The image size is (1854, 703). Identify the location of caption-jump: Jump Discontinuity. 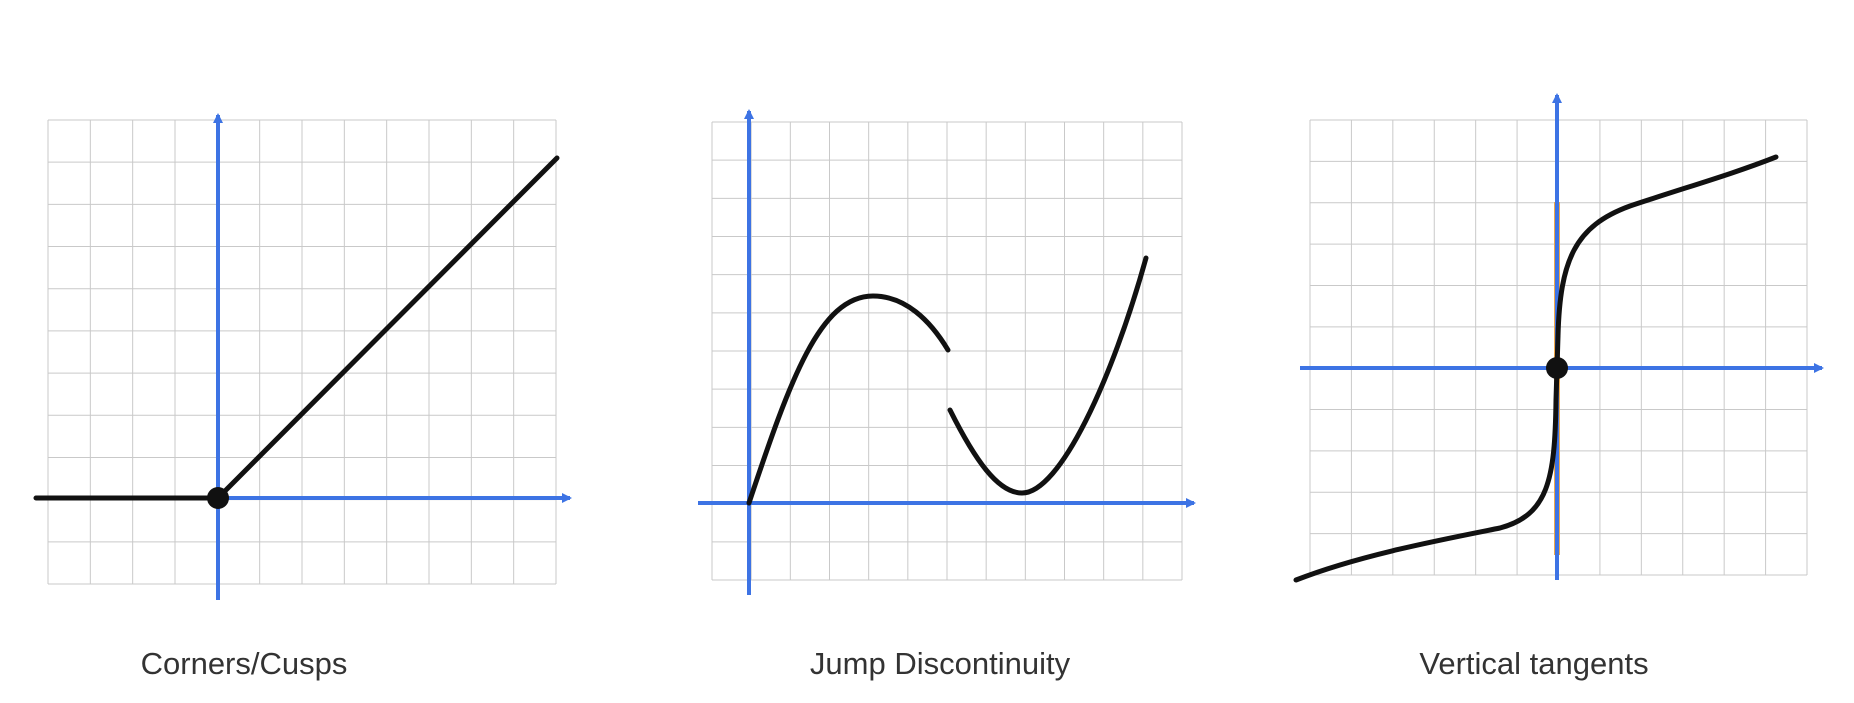
(940, 663).